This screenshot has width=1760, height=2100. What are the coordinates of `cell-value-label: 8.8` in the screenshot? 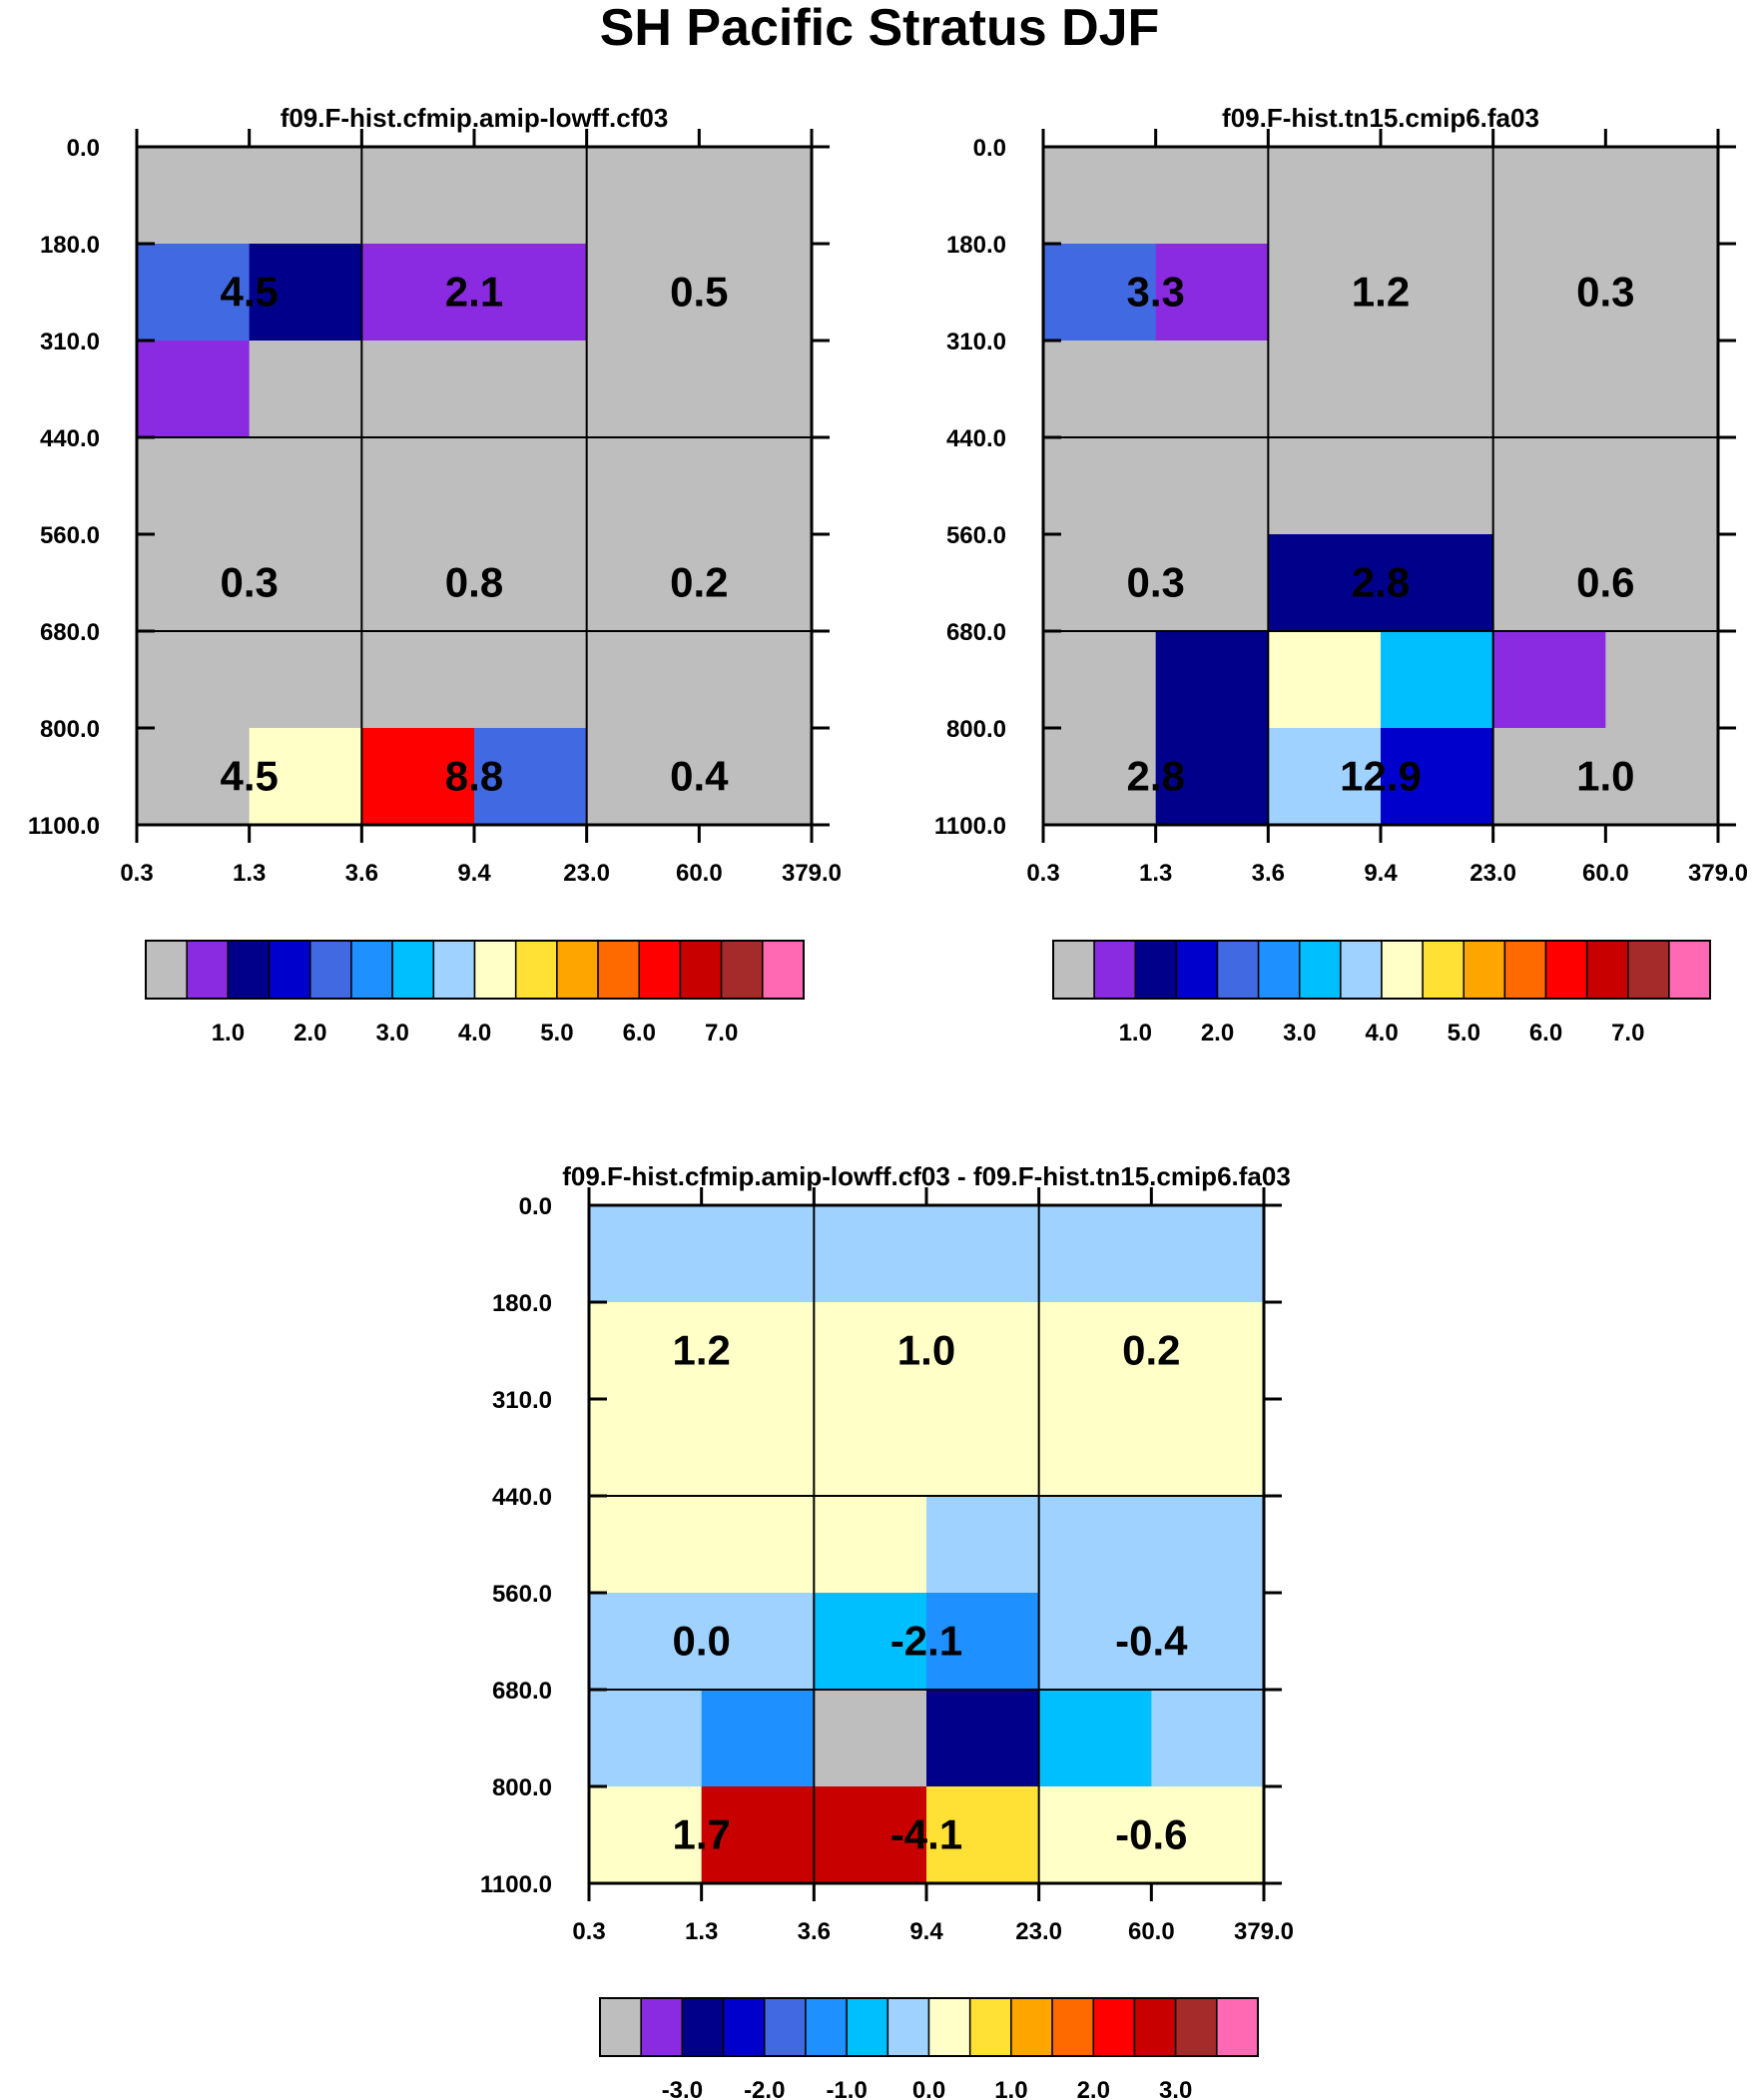 It's located at (474, 776).